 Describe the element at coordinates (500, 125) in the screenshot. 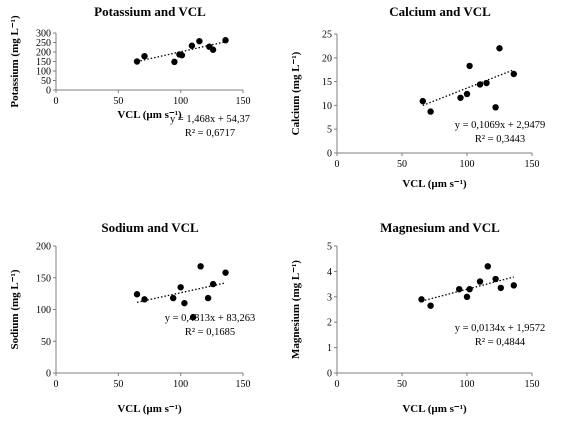

I see `calcium-trend-equation: y = 0,1069x + 2,9479` at that location.